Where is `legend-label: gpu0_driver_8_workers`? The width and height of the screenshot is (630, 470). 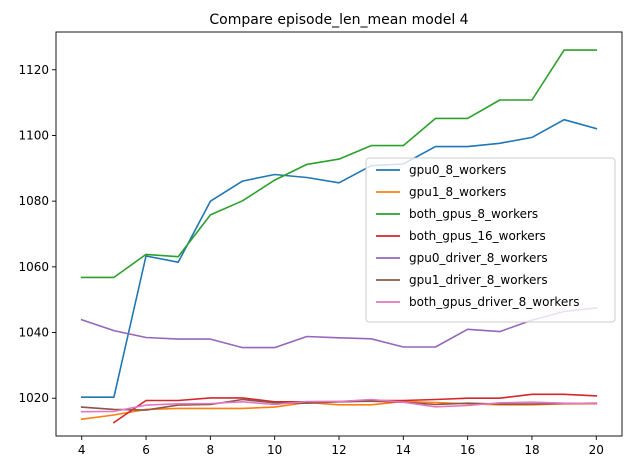
legend-label: gpu0_driver_8_workers is located at coordinates (478, 258).